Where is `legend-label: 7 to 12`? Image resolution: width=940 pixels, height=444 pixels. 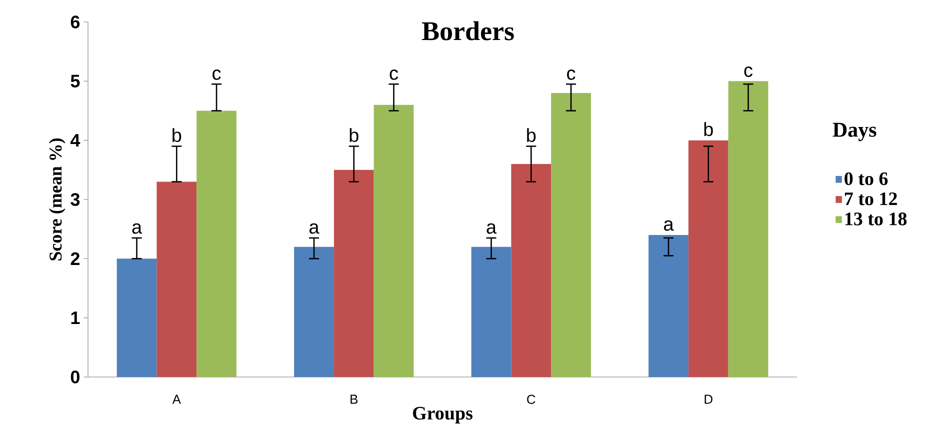 legend-label: 7 to 12 is located at coordinates (870, 199).